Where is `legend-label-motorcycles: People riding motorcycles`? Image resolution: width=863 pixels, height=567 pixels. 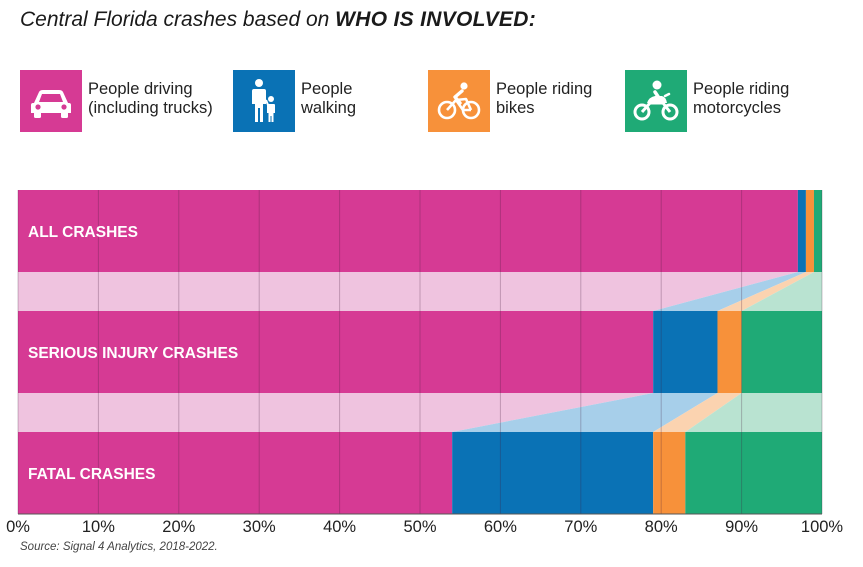 legend-label-motorcycles: People riding motorcycles is located at coordinates (741, 98).